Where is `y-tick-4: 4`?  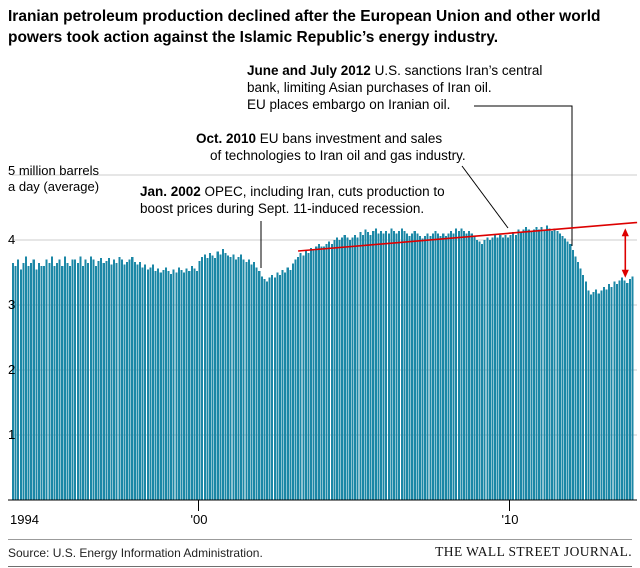 y-tick-4: 4 is located at coordinates (12, 239).